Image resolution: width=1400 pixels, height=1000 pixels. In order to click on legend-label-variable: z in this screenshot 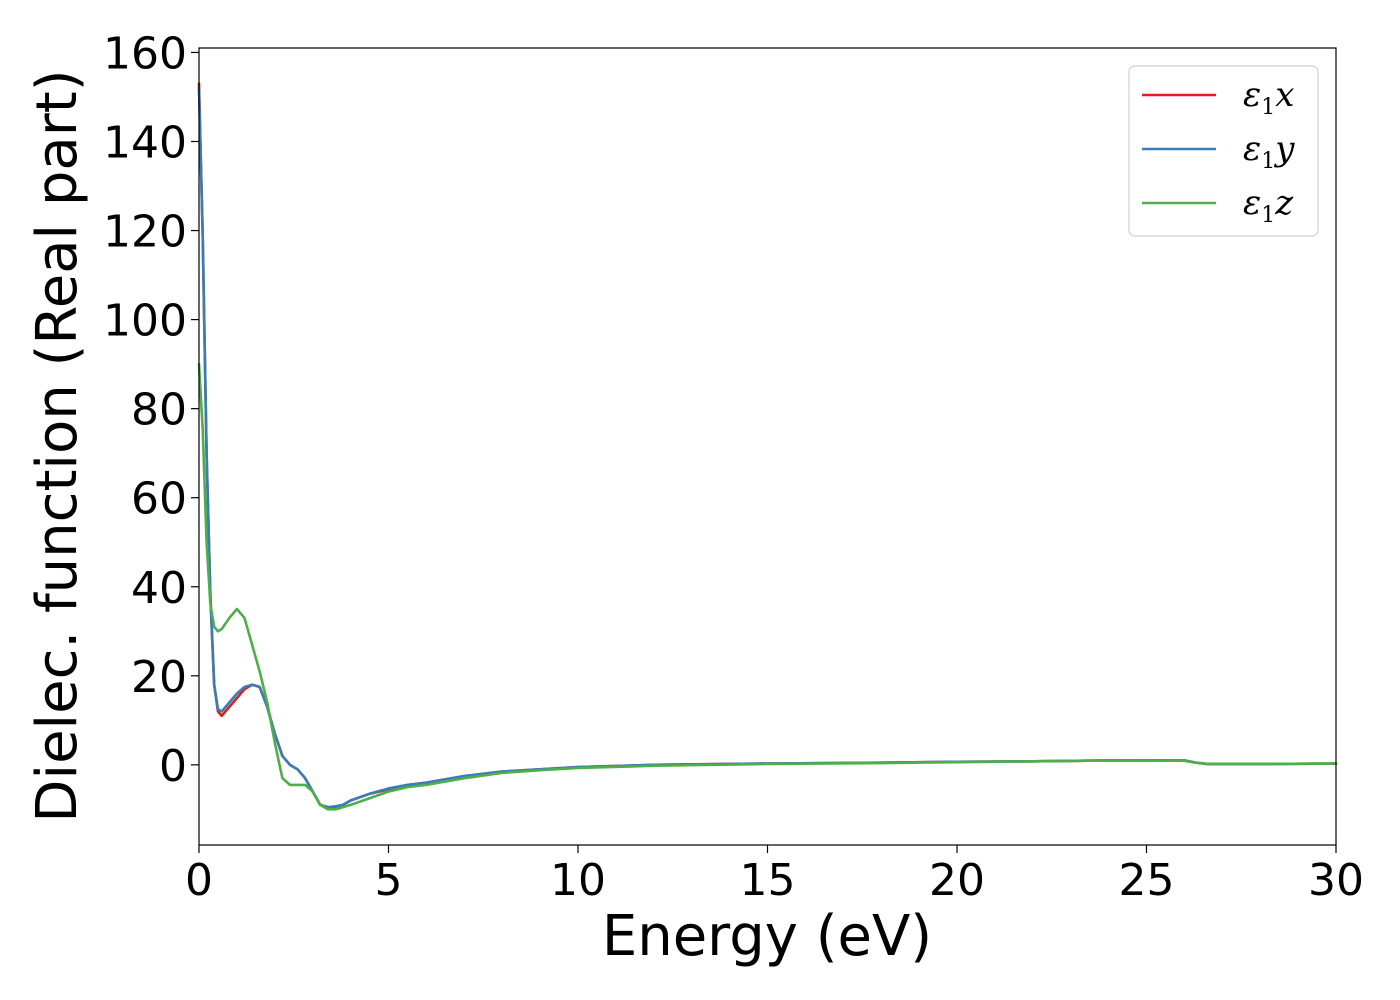, I will do `click(1284, 203)`.